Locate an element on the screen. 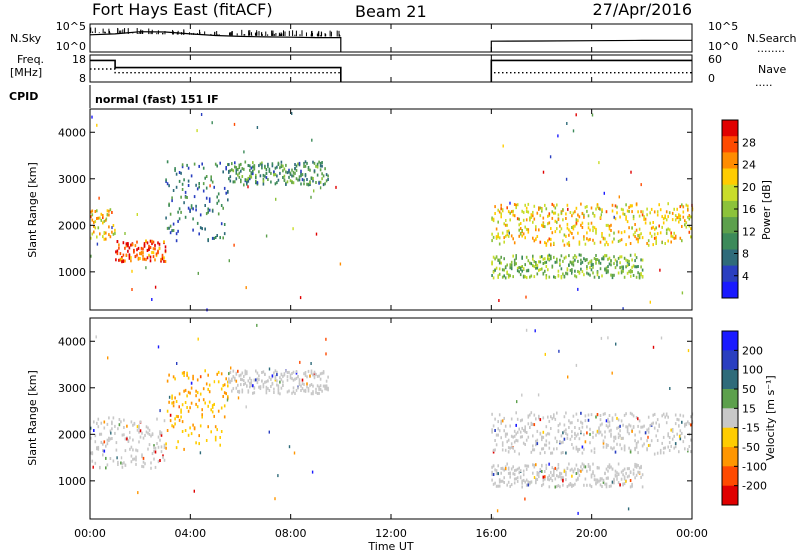 The width and height of the screenshot is (800, 554). colorbar-segment is located at coordinates (730, 437).